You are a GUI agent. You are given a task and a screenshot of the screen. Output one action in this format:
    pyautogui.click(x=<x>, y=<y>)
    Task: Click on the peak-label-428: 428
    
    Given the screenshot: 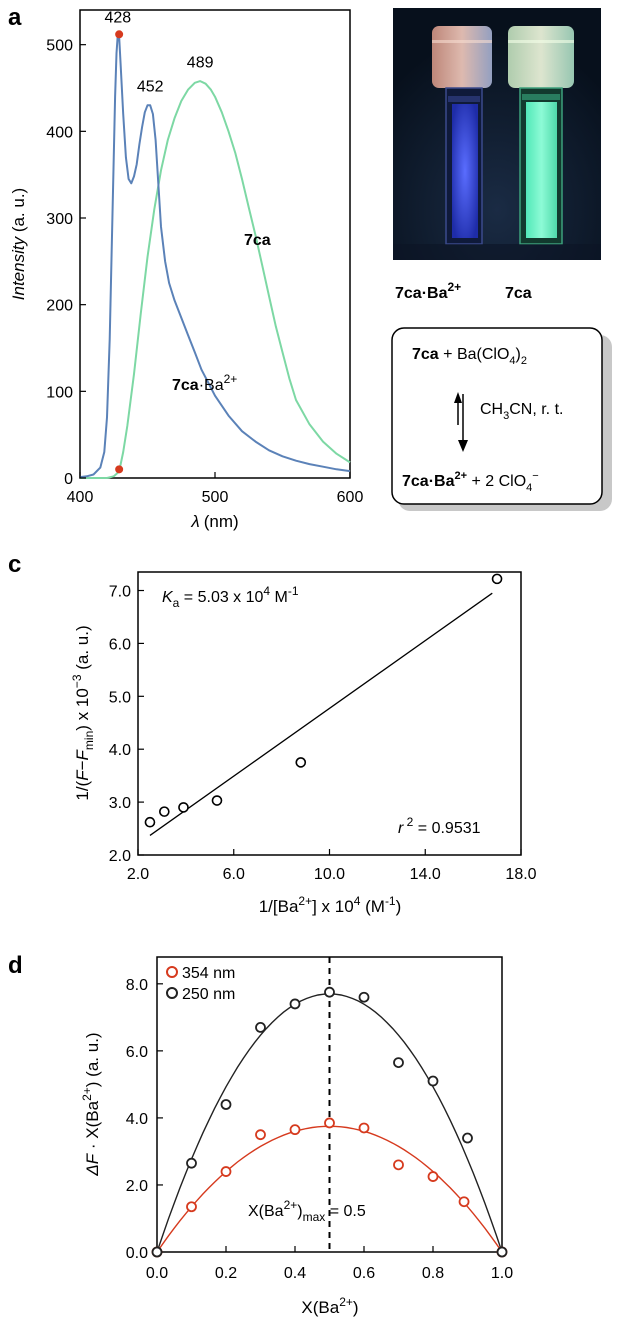 What is the action you would take?
    pyautogui.click(x=117, y=17)
    